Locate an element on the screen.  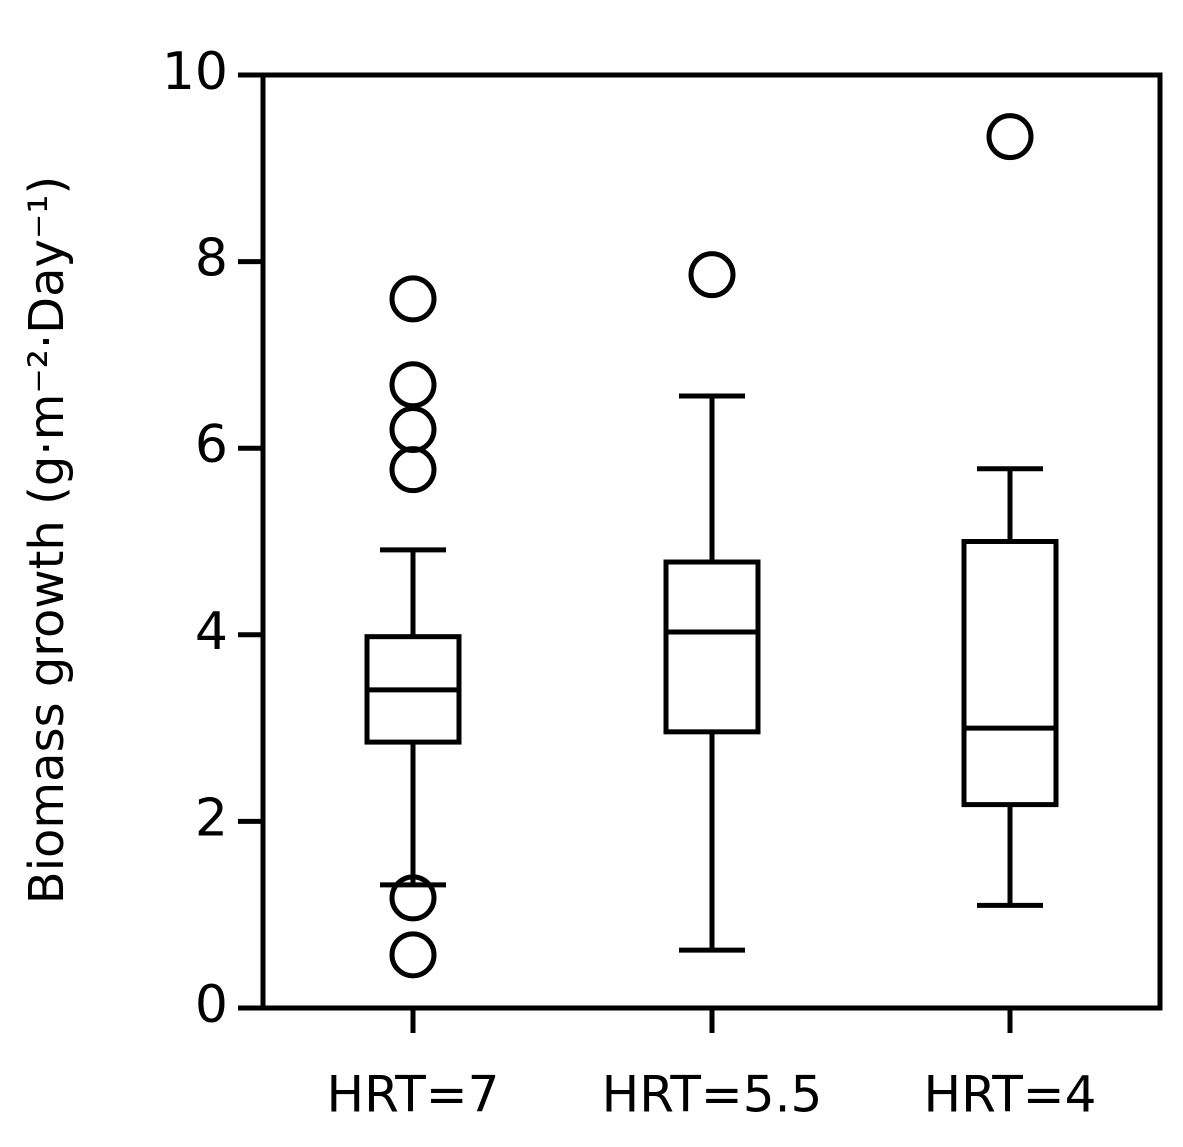
x-tick-label: HRT=4 is located at coordinates (1010, 1095).